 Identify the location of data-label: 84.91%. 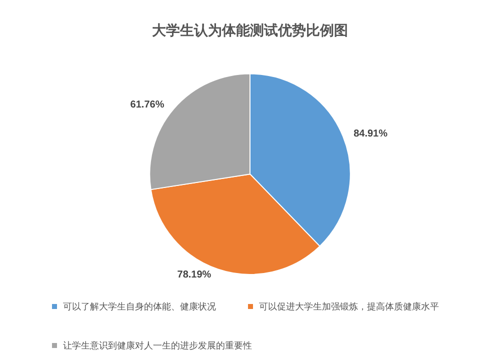
(371, 134).